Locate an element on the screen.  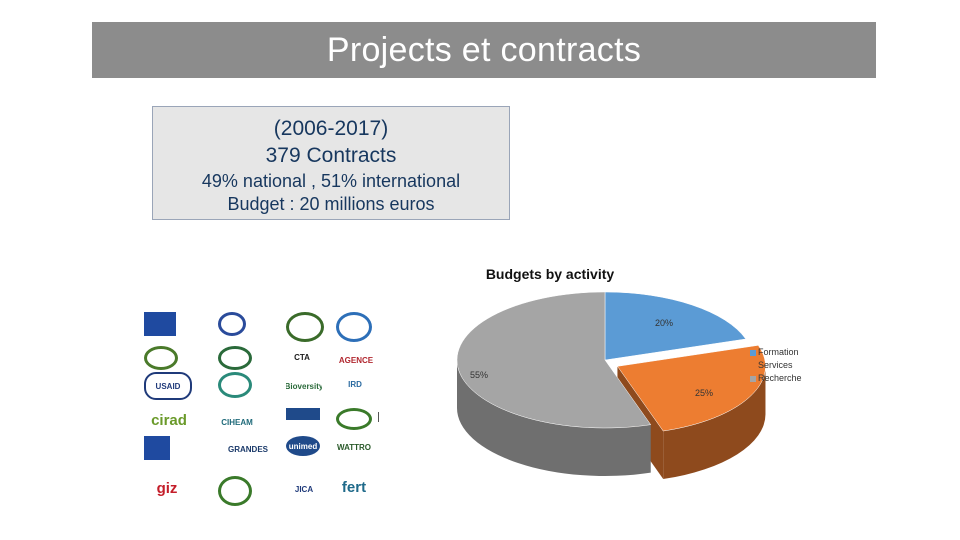
logo-pnud is located at coordinates (157, 448).